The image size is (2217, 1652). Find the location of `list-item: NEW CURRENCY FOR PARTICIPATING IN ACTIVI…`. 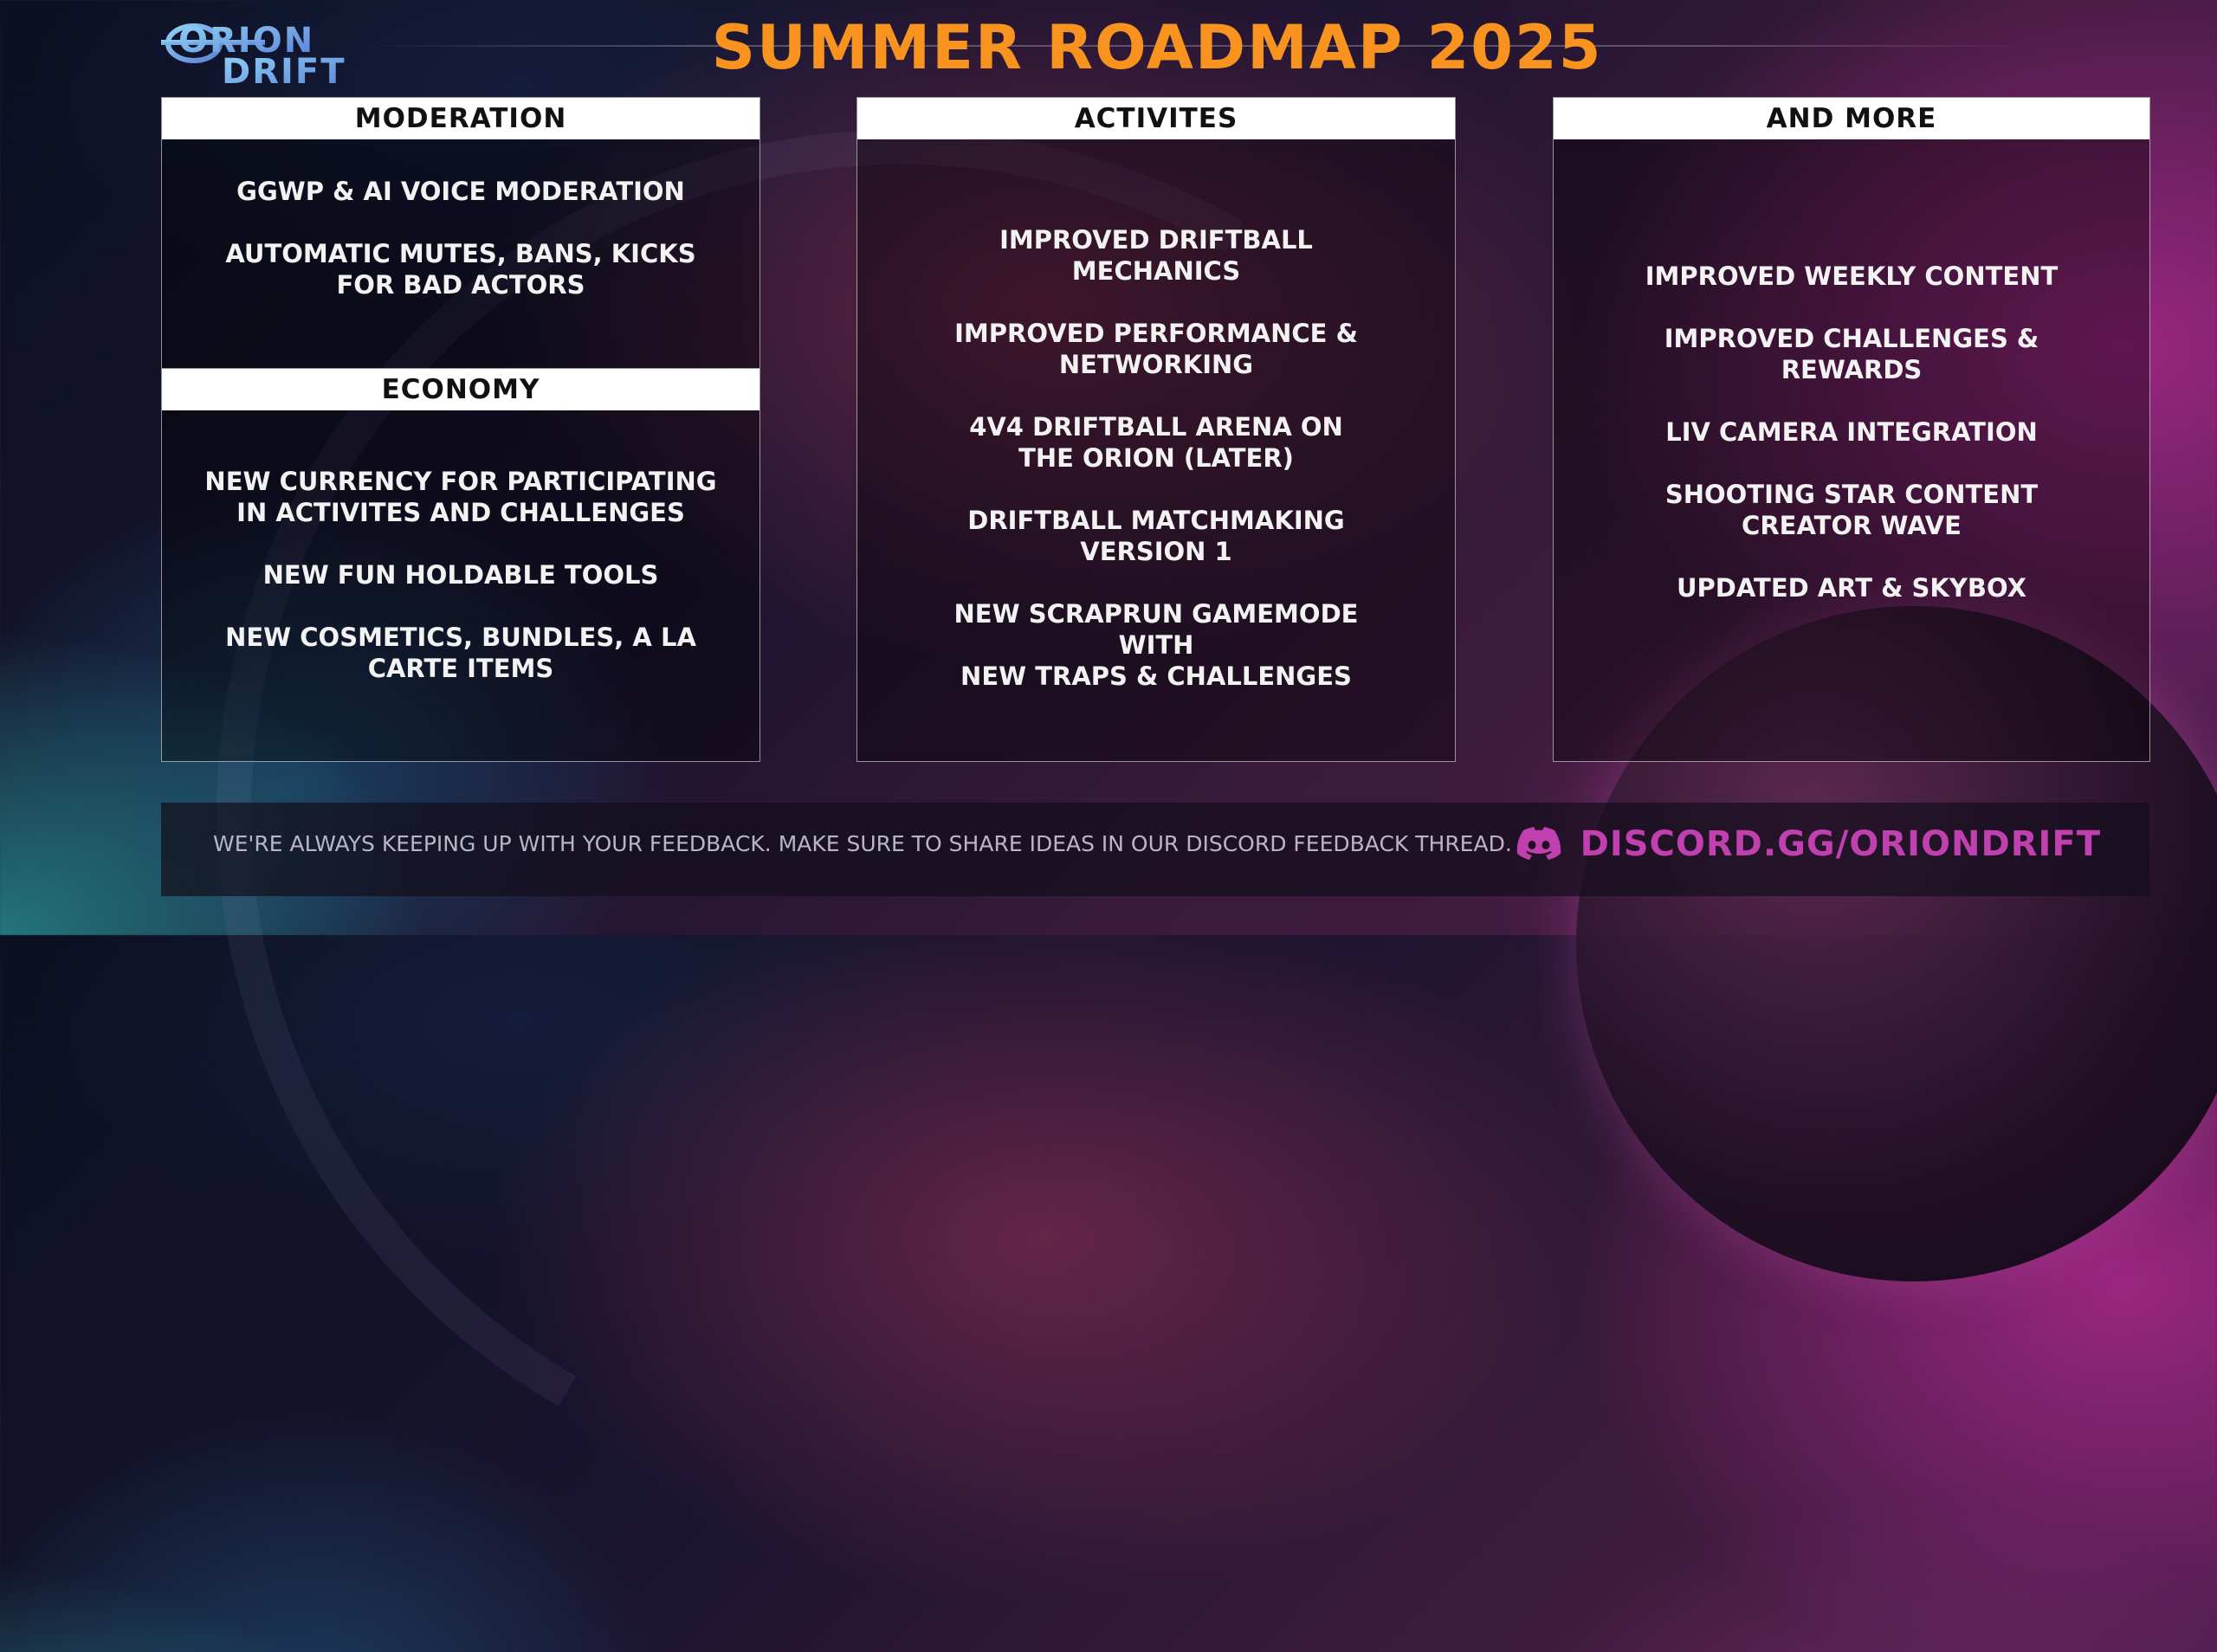

list-item: NEW CURRENCY FOR PARTICIPATING IN ACTIVI… is located at coordinates (460, 497).